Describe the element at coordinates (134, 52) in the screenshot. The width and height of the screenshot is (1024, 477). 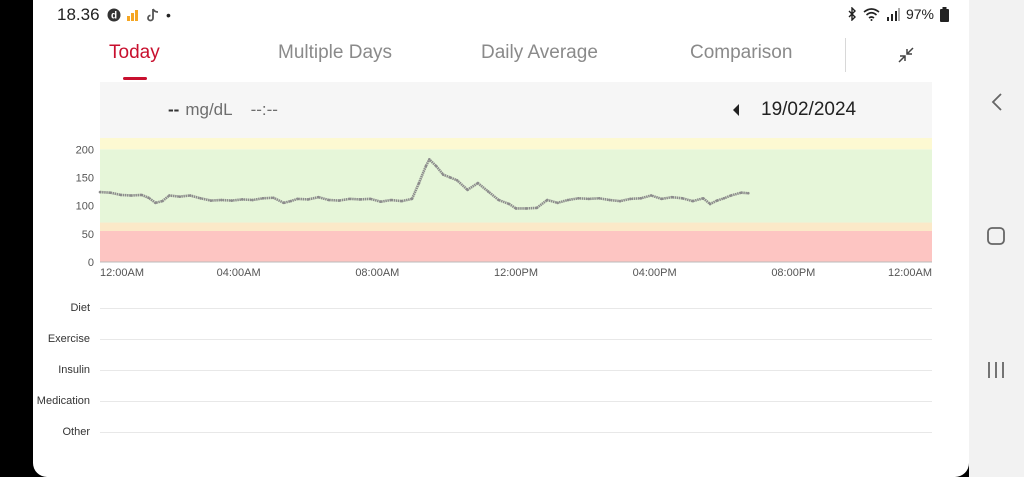
I see `tab-today: Today` at that location.